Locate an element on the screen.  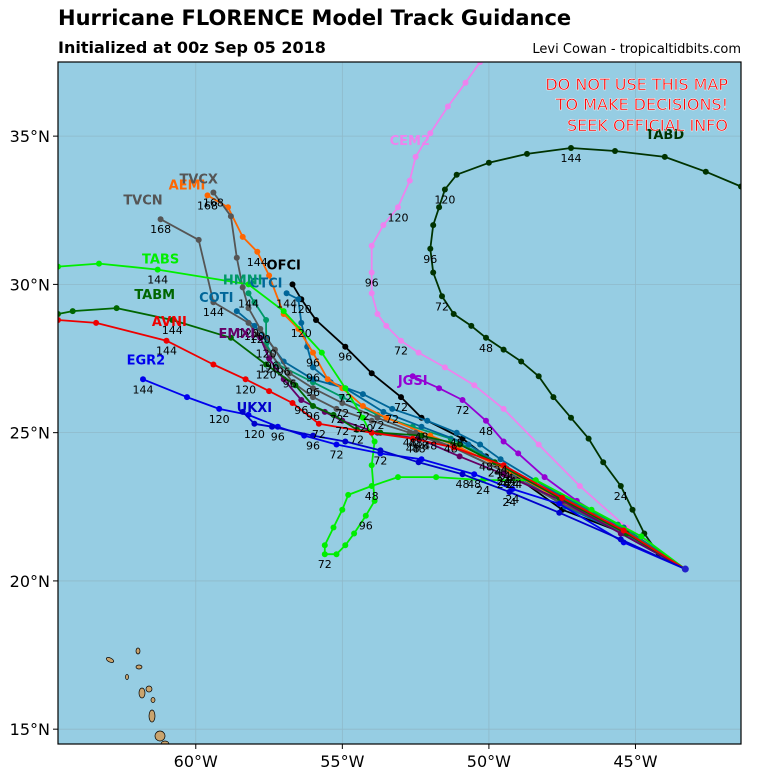
y-tick-label: 20°N is located at coordinates (30, 581).